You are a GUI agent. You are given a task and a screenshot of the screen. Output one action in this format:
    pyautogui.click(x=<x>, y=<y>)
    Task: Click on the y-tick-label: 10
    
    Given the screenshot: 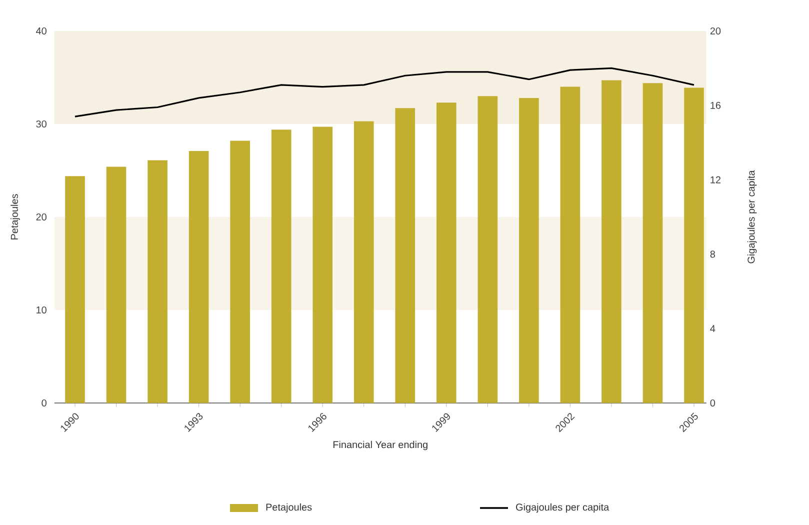 What is the action you would take?
    pyautogui.click(x=41, y=310)
    